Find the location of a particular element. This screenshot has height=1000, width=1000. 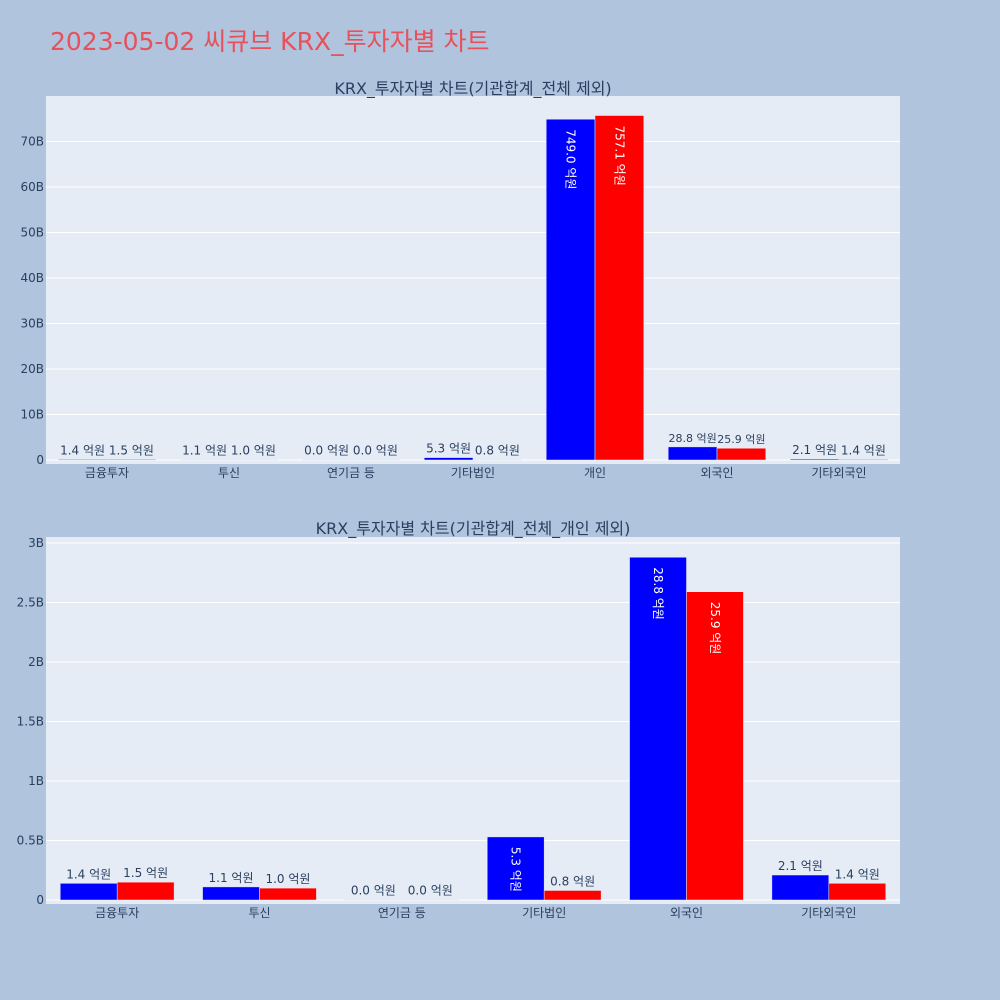

data-label-0-1-1: 1.0 억원 is located at coordinates (253, 451).